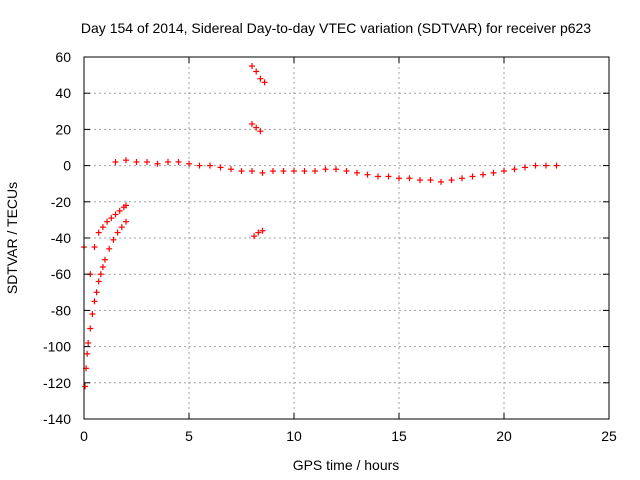  Describe the element at coordinates (61, 310) in the screenshot. I see `y-tick-label: -80` at that location.